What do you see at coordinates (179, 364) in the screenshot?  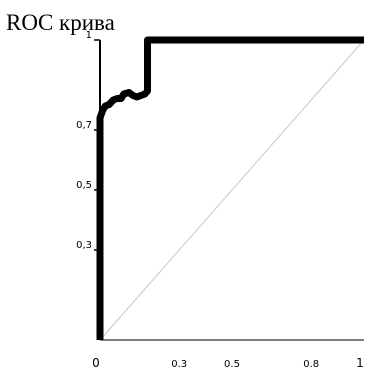 I see `x-tick-label: 0.3` at bounding box center [179, 364].